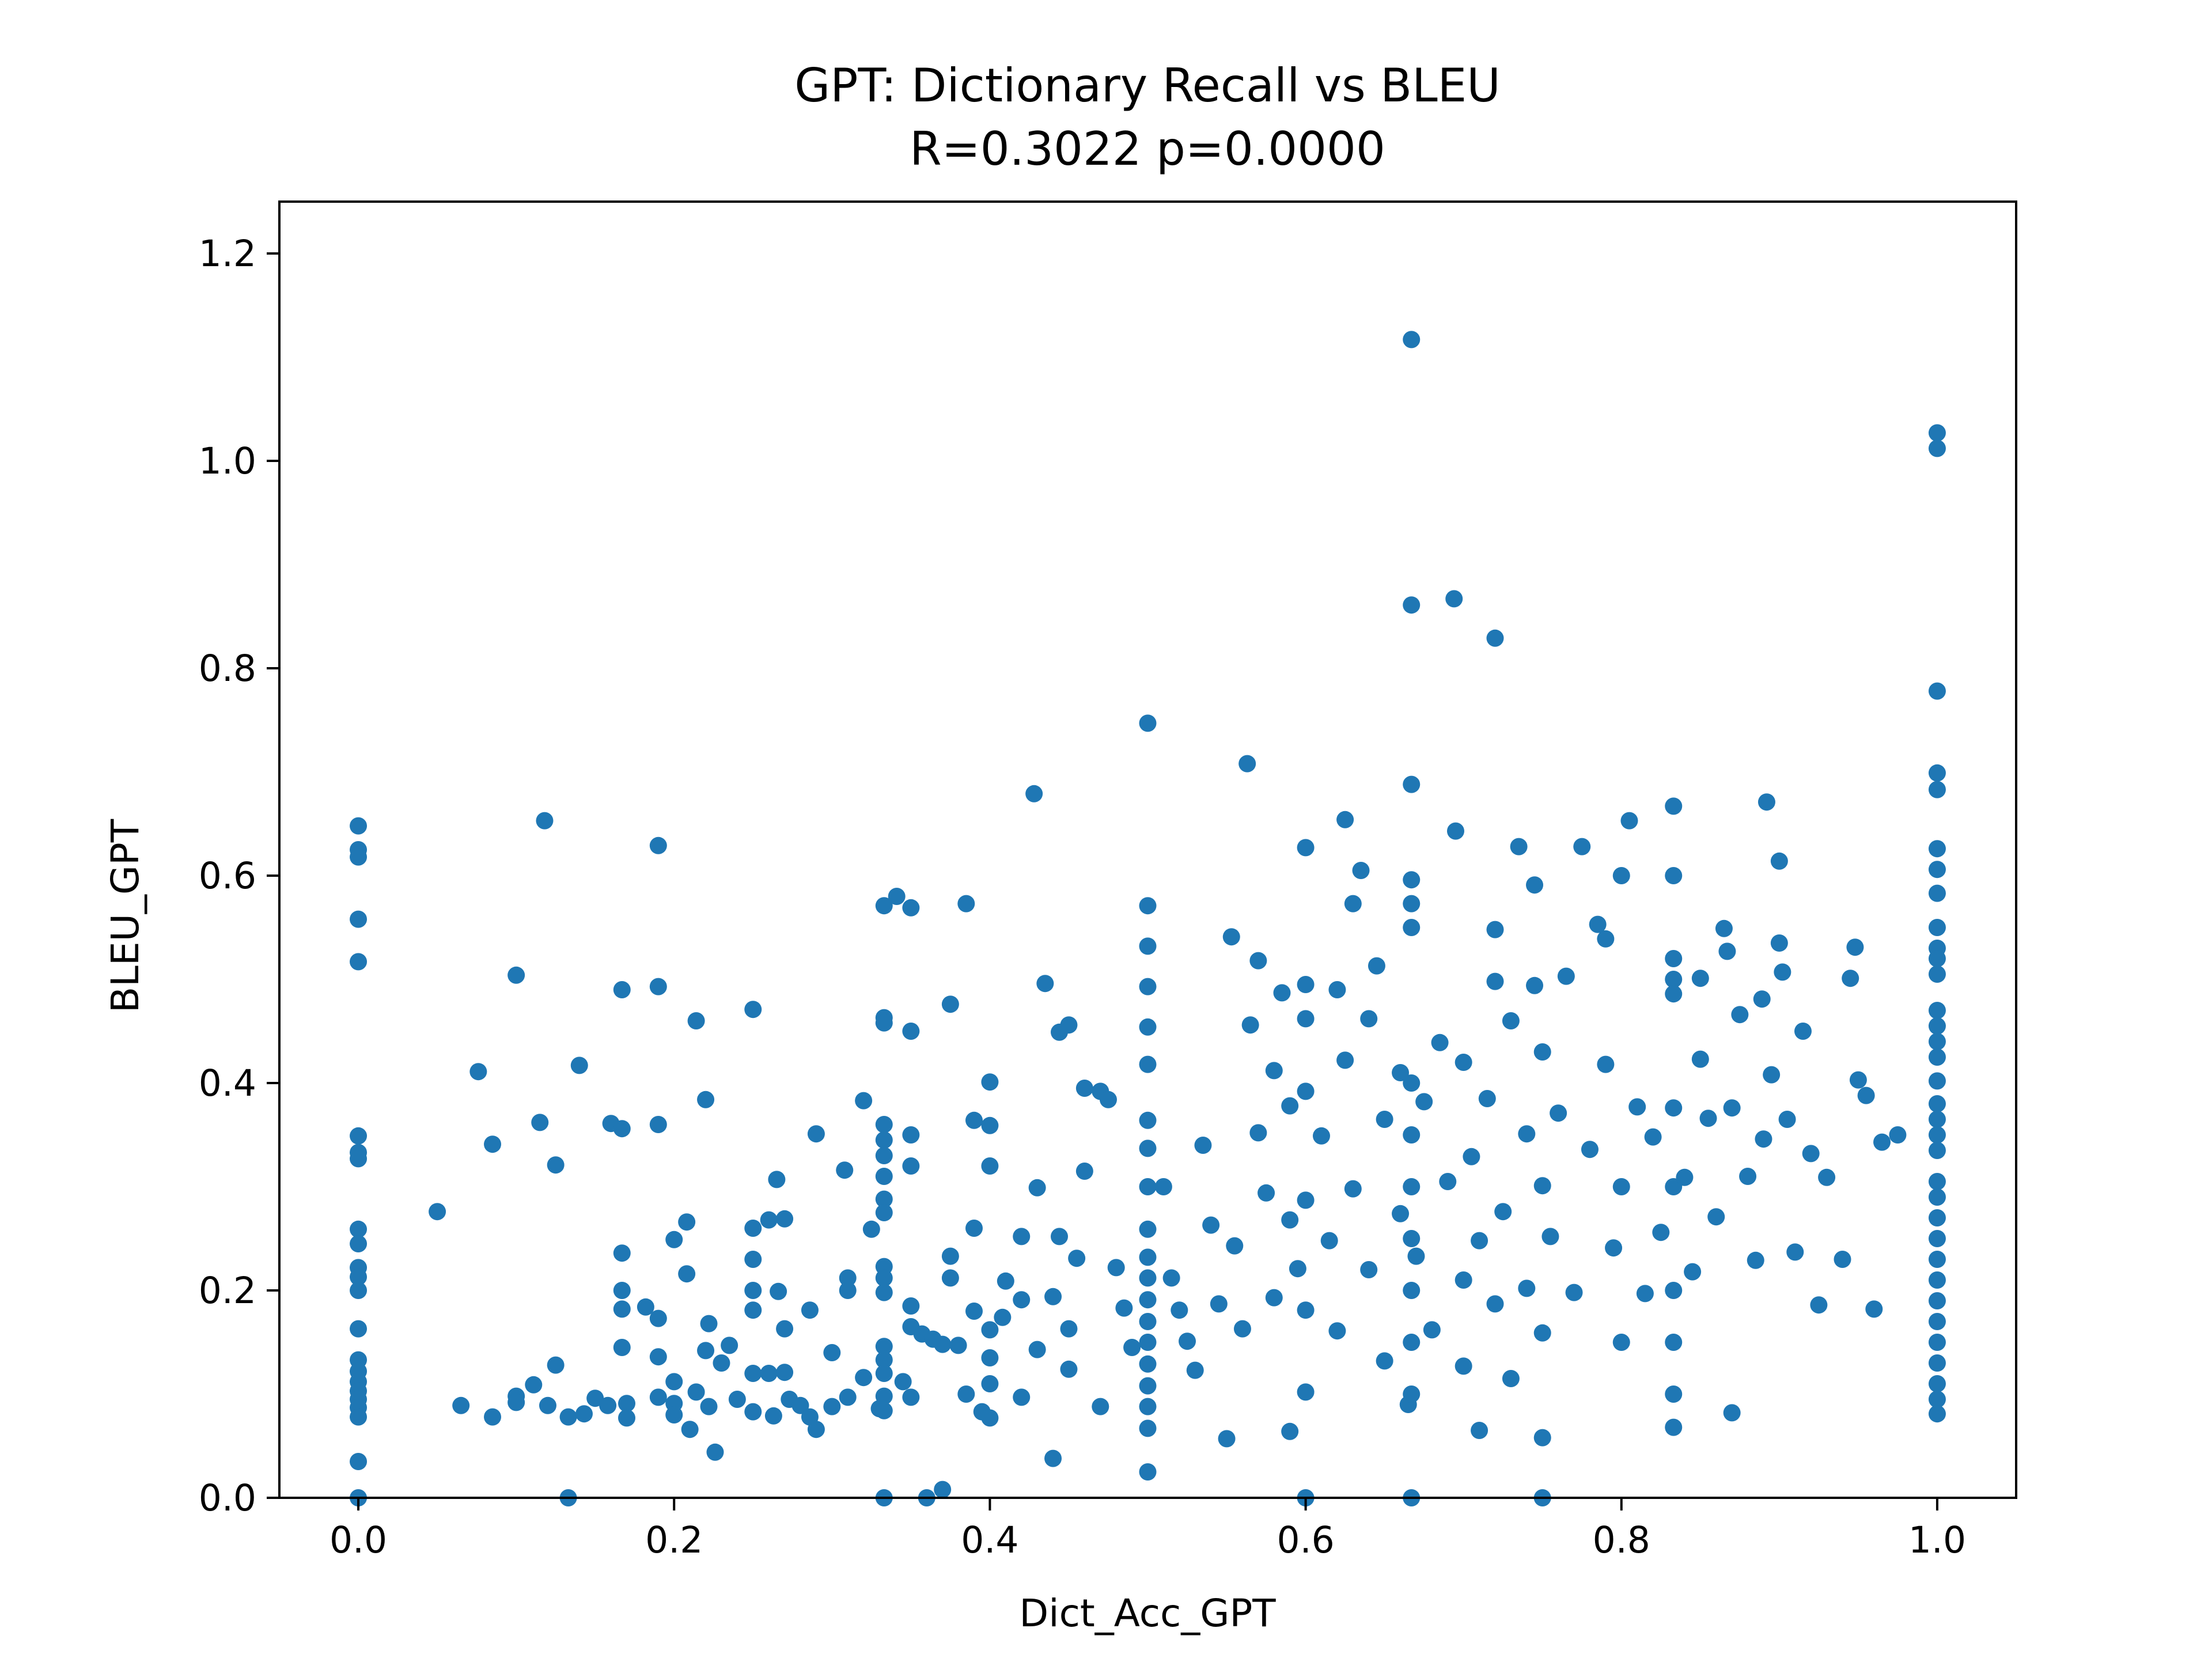 This screenshot has height=1662, width=2212. I want to click on y-axis-label: BLEU_GPT, so click(125, 916).